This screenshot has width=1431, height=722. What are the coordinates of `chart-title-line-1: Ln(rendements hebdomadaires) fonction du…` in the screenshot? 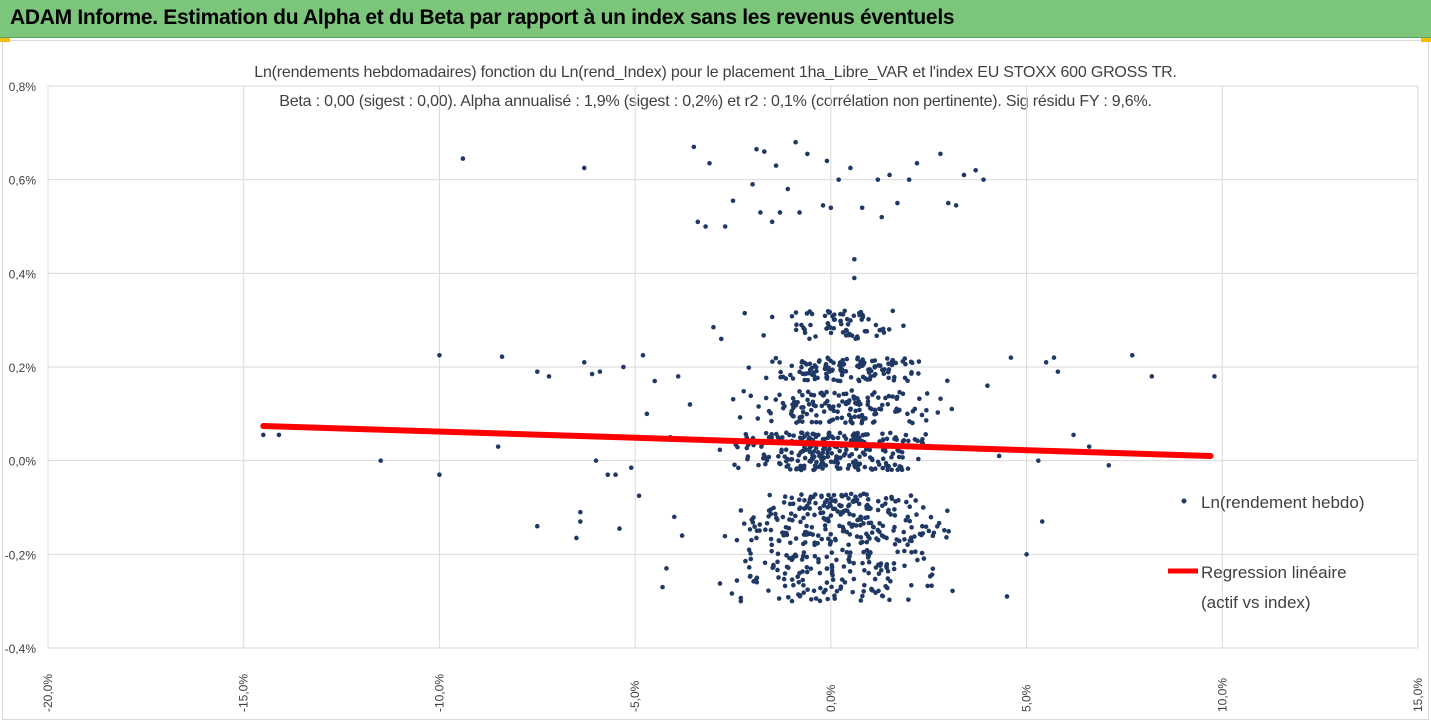 It's located at (715, 72).